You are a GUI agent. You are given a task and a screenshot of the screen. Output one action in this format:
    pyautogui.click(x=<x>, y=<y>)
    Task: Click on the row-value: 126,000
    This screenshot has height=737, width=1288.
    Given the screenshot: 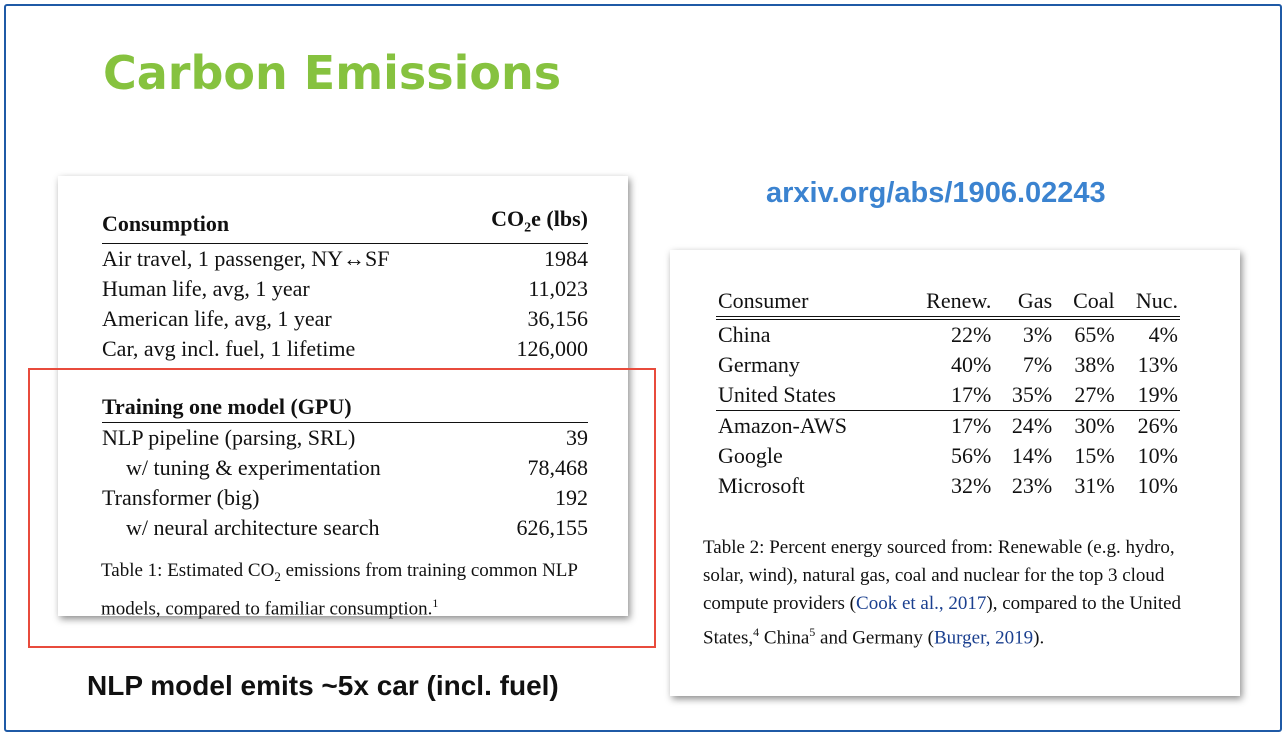 What is the action you would take?
    pyautogui.click(x=552, y=349)
    